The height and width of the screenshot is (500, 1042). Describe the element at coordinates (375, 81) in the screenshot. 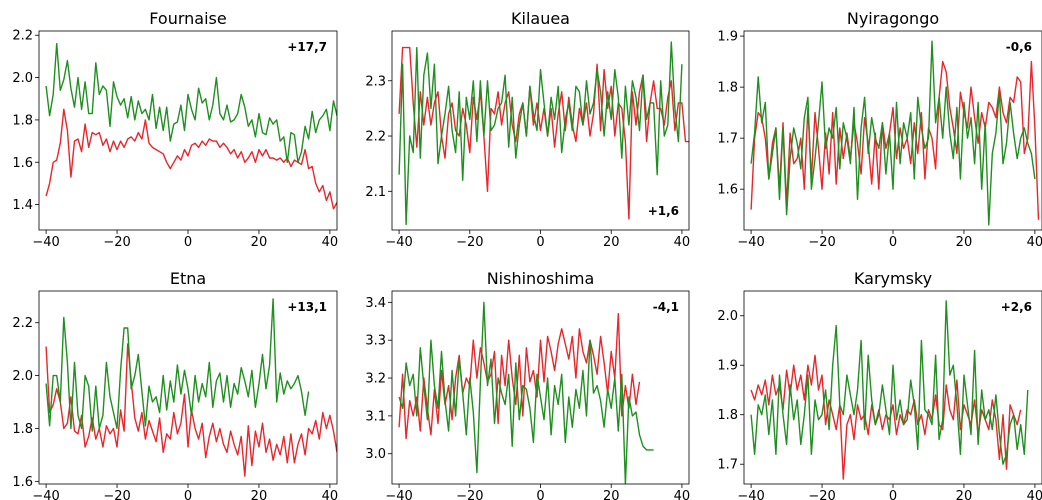

I see `y-tick-label: 2.3` at that location.